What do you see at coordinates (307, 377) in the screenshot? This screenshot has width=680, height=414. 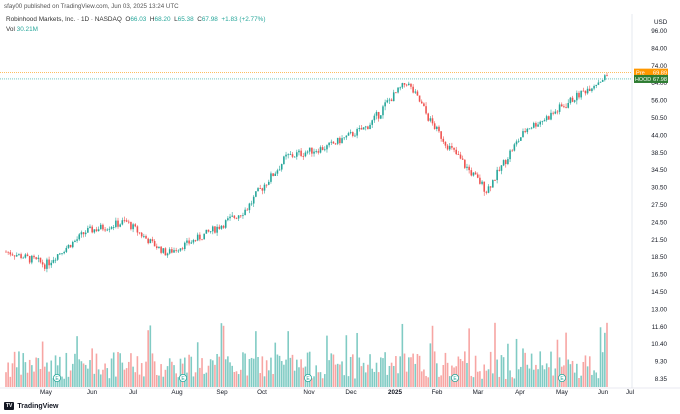 I see `earnings-marker-icon` at bounding box center [307, 377].